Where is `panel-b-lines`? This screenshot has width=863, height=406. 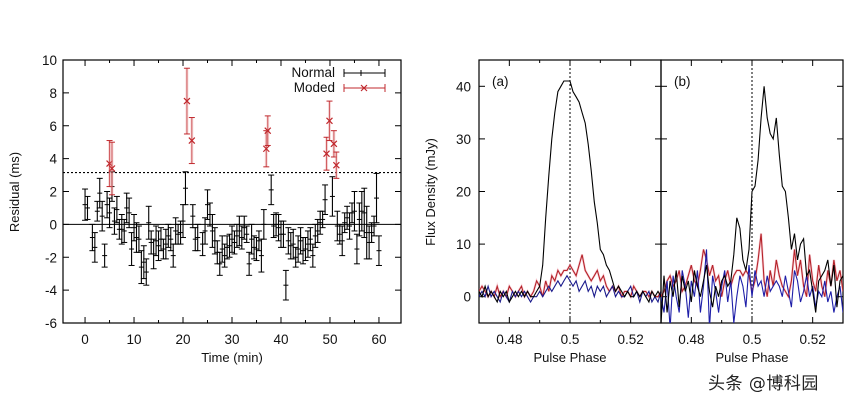 panel-b-lines is located at coordinates (752, 191).